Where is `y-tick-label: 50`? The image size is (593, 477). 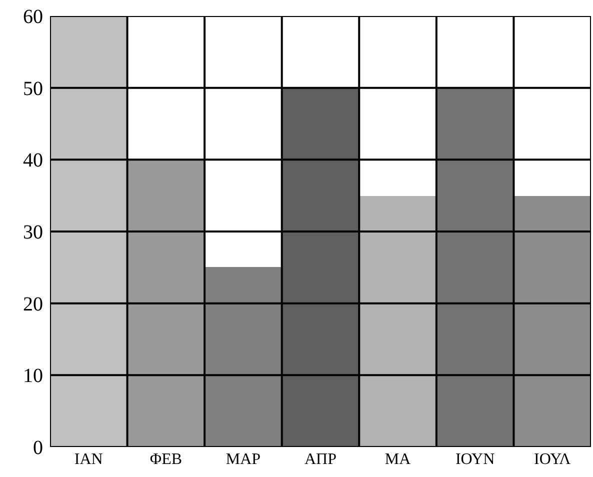
y-tick-label: 50 is located at coordinates (33, 89).